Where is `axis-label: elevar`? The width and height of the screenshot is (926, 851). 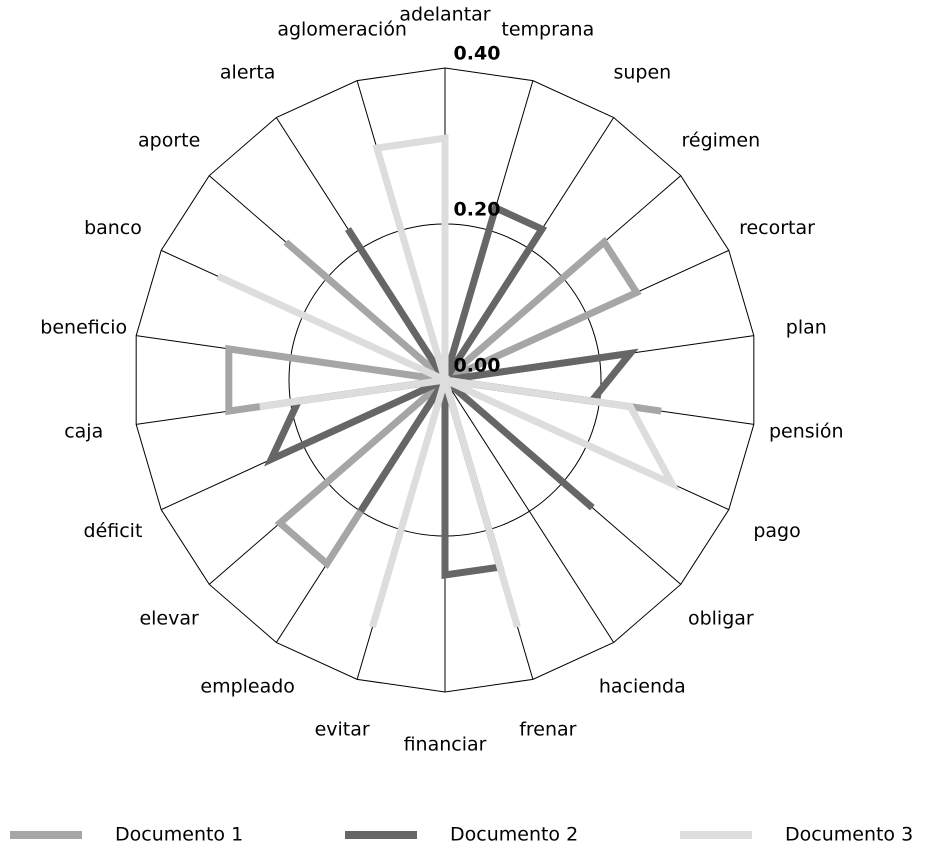 axis-label: elevar is located at coordinates (169, 619).